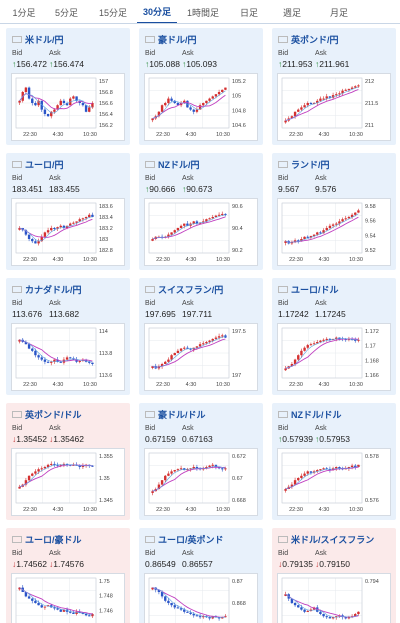 This screenshot has height=623, width=400. What do you see at coordinates (157, 12) in the screenshot?
I see `tab-3: 30分足` at bounding box center [157, 12].